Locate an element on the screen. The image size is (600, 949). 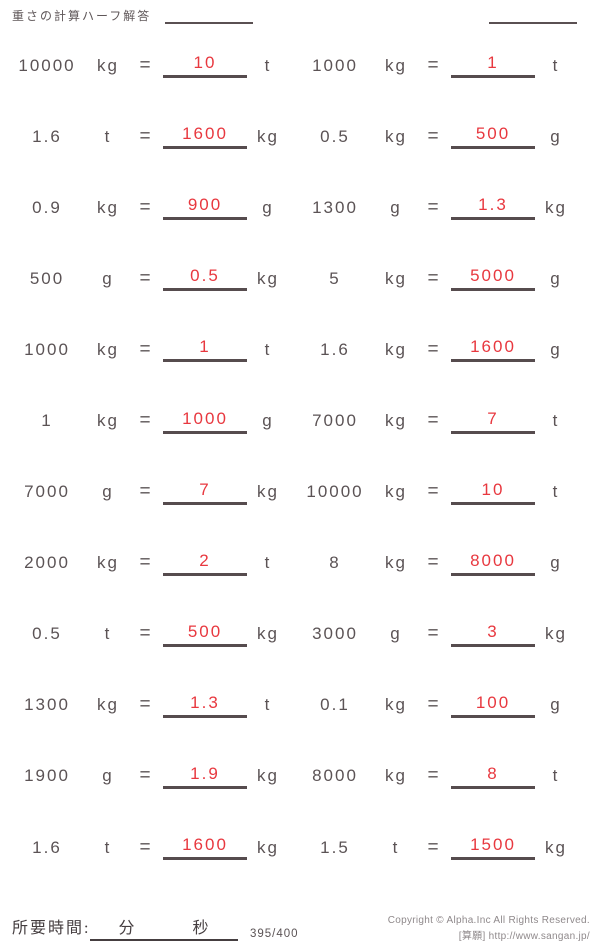
problem-left: 1300 kg = 1.3 t is located at coordinates (152, 705).